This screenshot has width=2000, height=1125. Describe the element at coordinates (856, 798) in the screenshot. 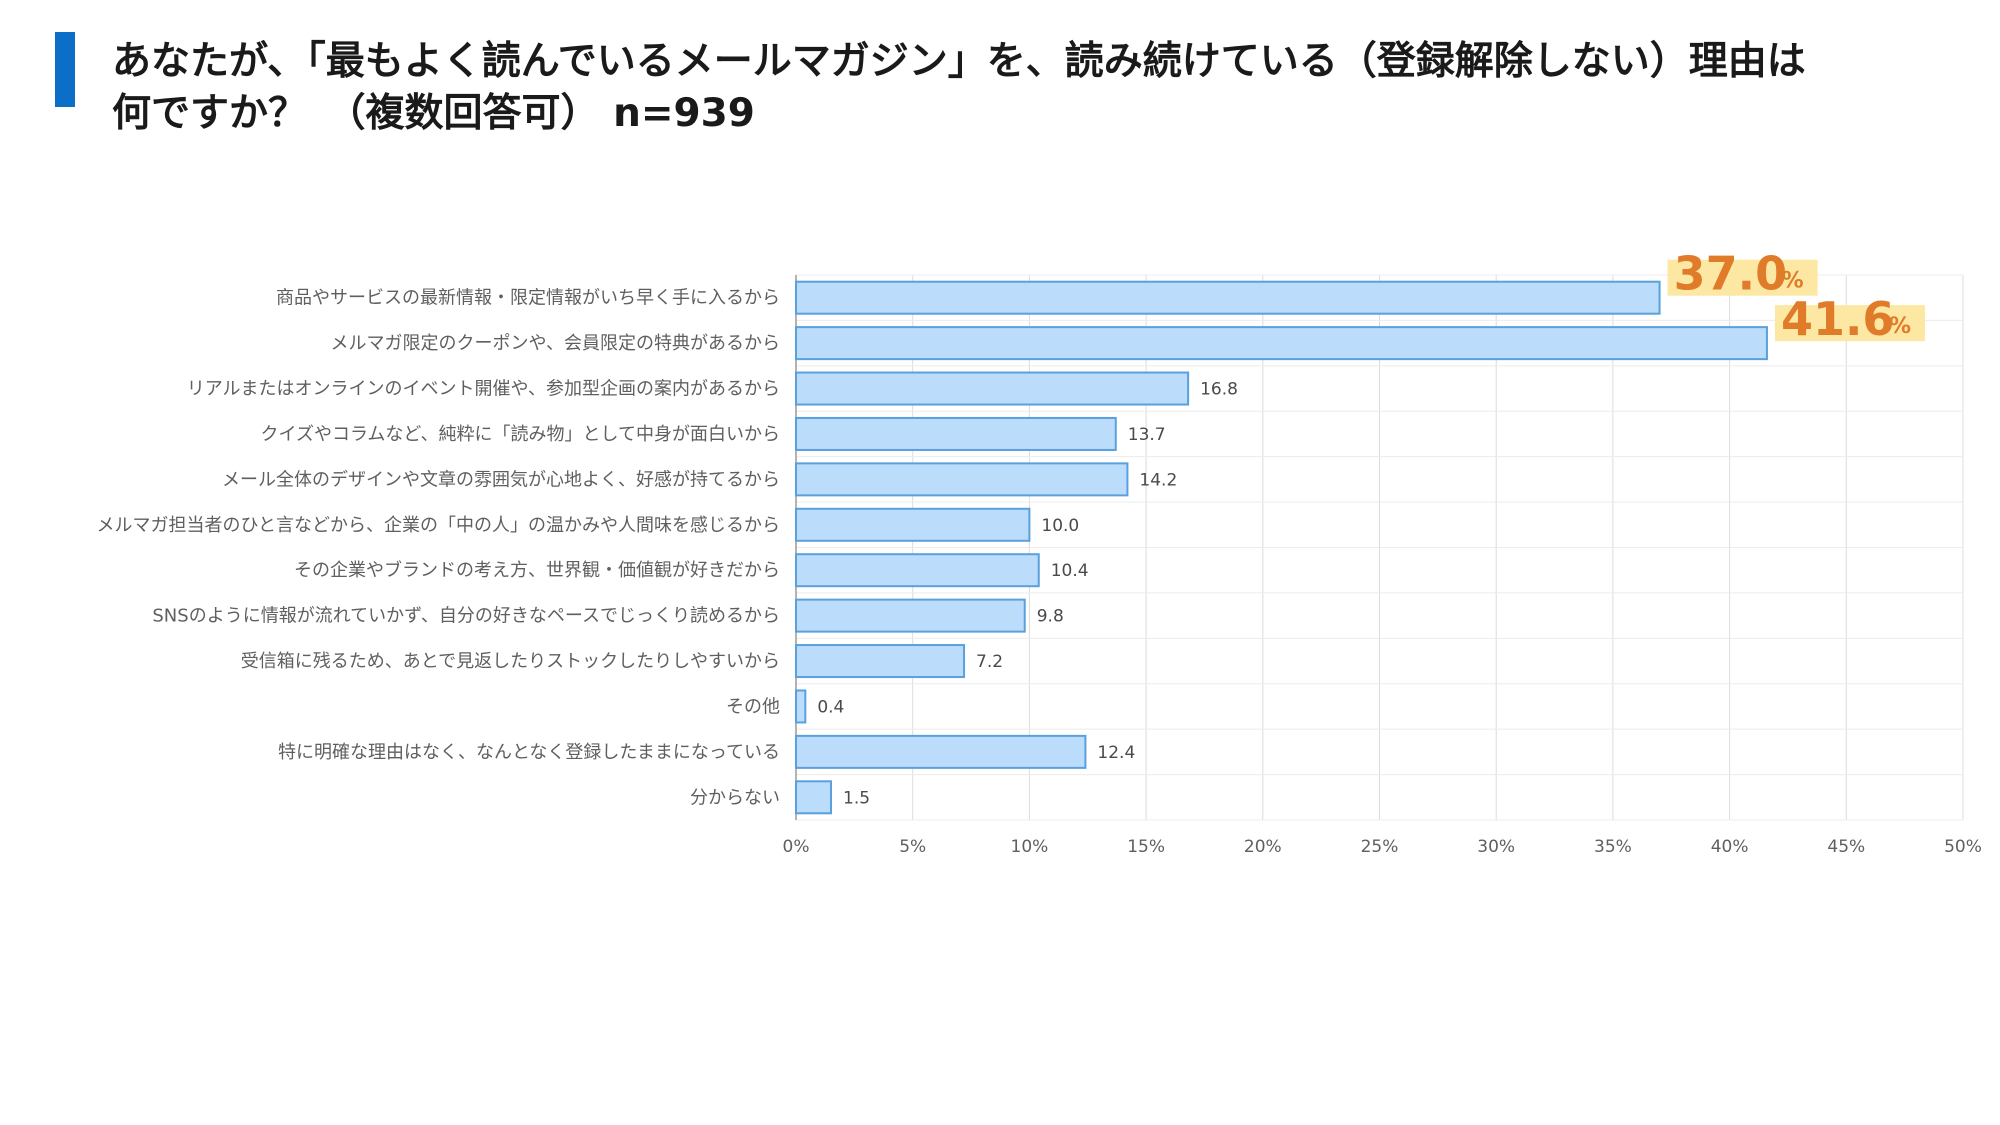

I see `data-label: 1.5` at that location.